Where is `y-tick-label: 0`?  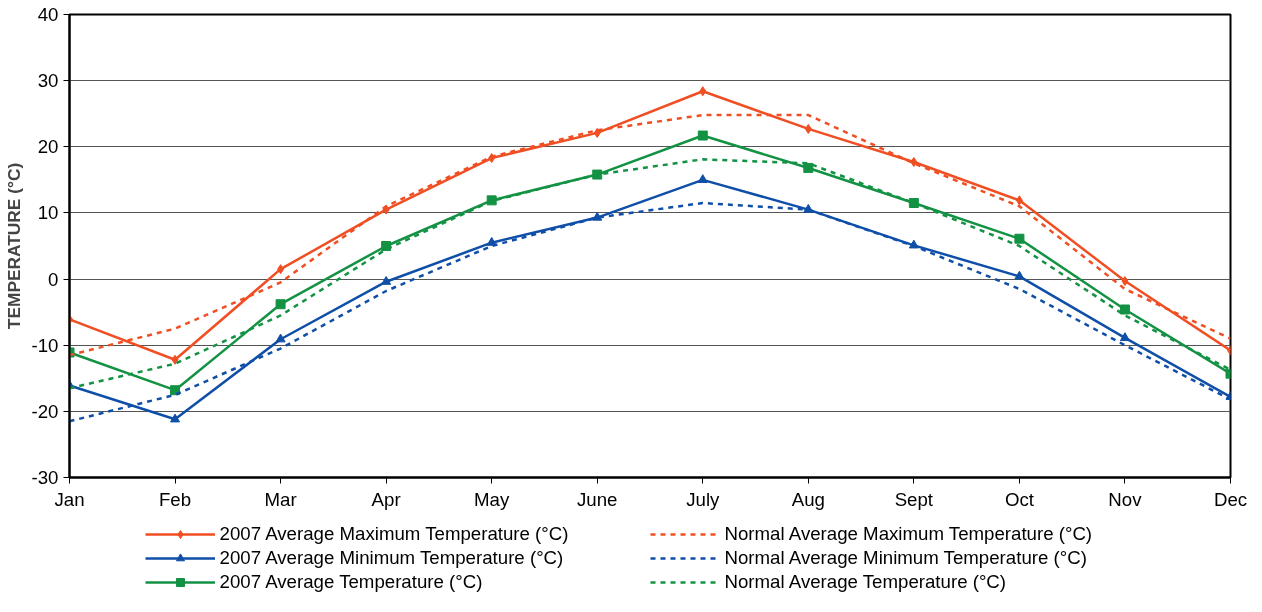
y-tick-label: 0 is located at coordinates (53, 279).